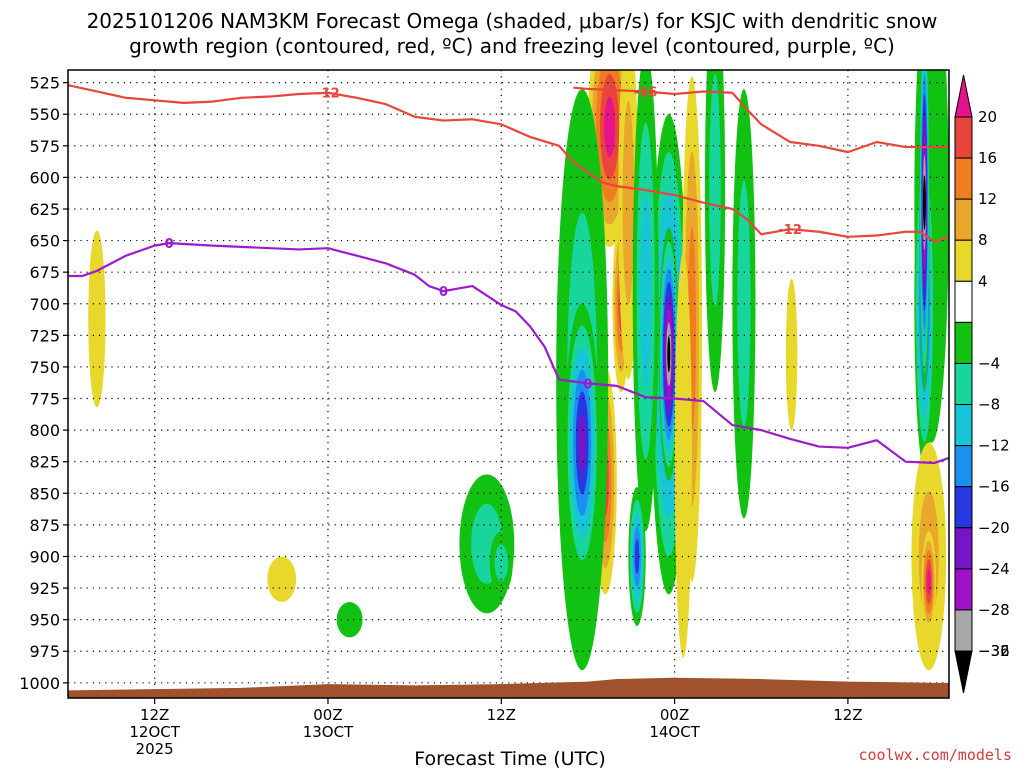  I want to click on terrain-area, so click(508, 687).